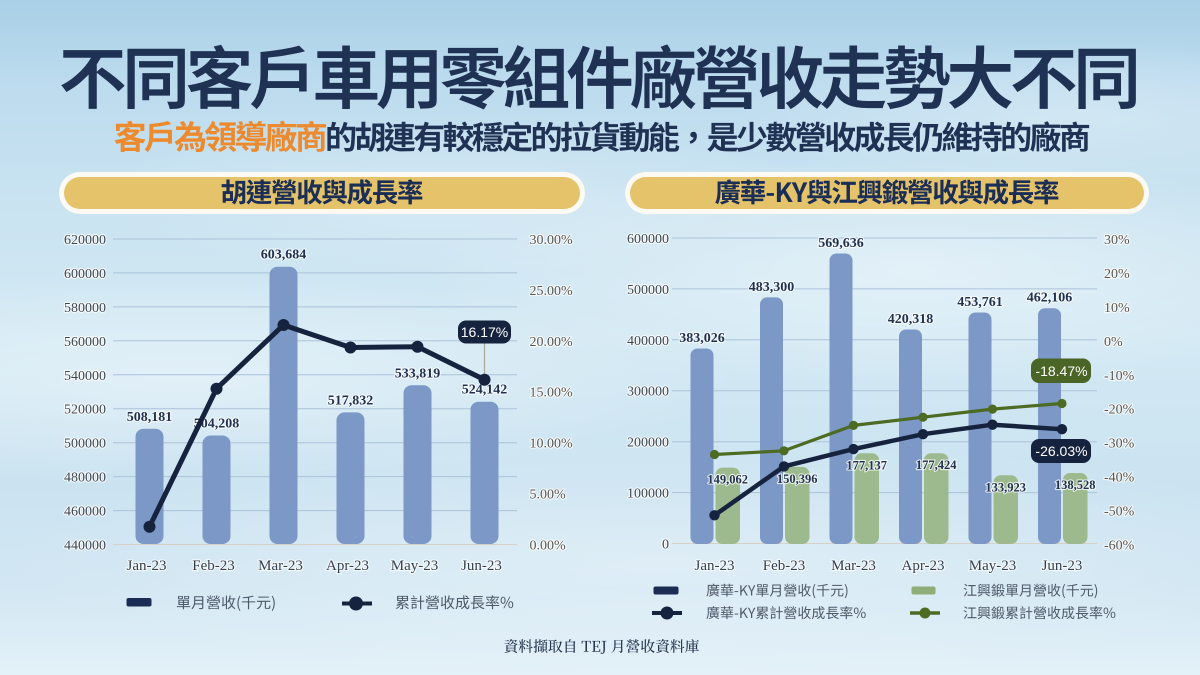 Image resolution: width=1200 pixels, height=675 pixels. Describe the element at coordinates (911, 319) in the screenshot. I see `svg-text: 420,318` at that location.